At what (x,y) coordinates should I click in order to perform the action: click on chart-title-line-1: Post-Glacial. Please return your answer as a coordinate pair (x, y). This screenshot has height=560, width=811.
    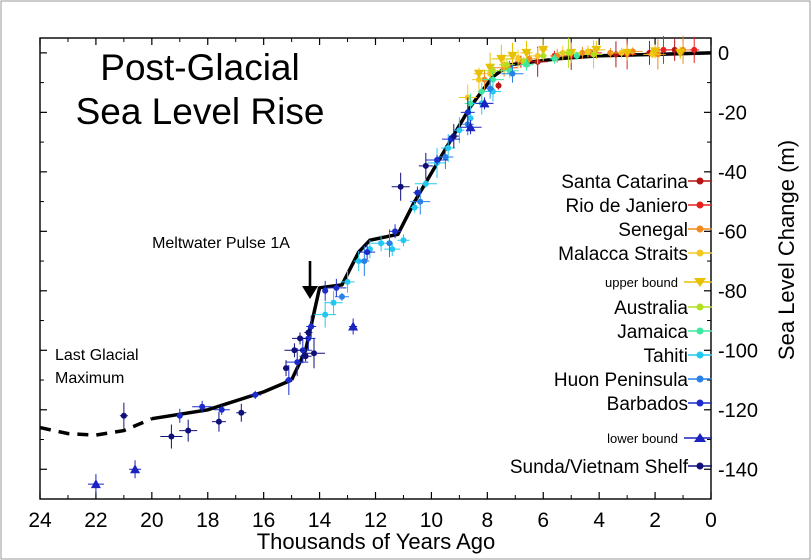
    Looking at the image, I should click on (199, 67).